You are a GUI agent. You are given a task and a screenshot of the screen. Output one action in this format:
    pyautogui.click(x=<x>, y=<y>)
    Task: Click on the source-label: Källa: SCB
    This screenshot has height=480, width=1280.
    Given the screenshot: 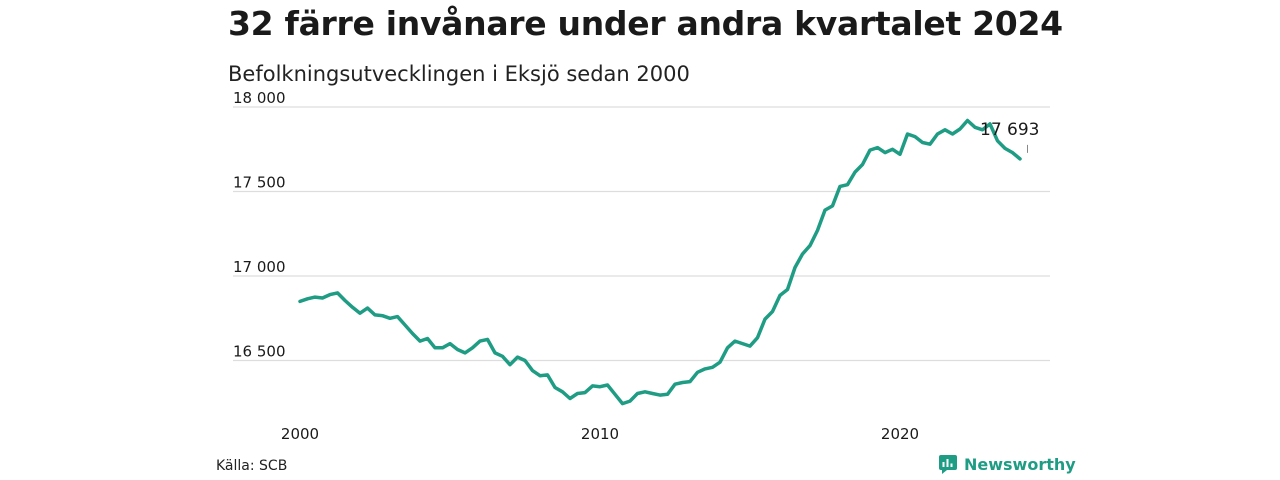 What is the action you would take?
    pyautogui.click(x=252, y=466)
    